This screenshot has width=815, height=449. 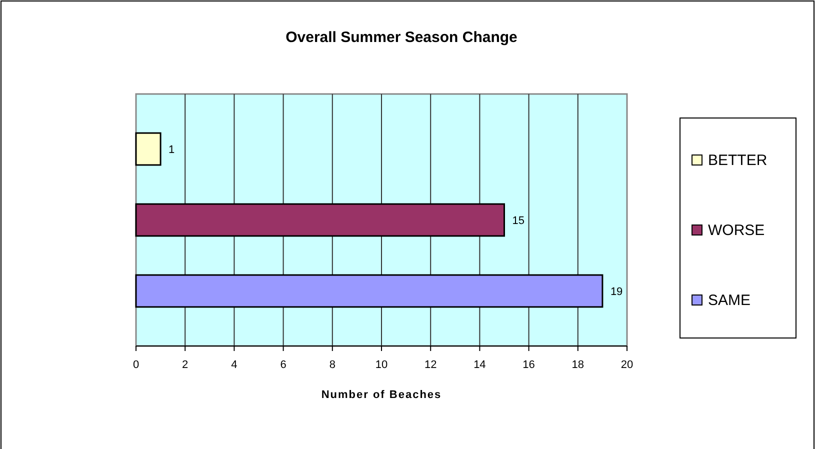 What do you see at coordinates (136, 365) in the screenshot?
I see `x-tick-label: 0` at bounding box center [136, 365].